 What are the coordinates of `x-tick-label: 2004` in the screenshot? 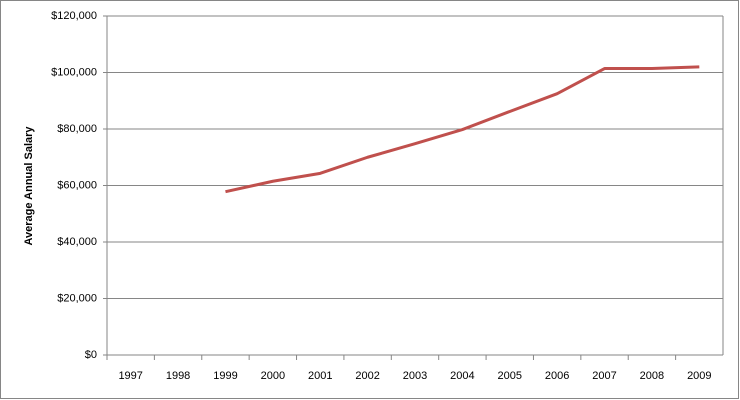 It's located at (462, 376).